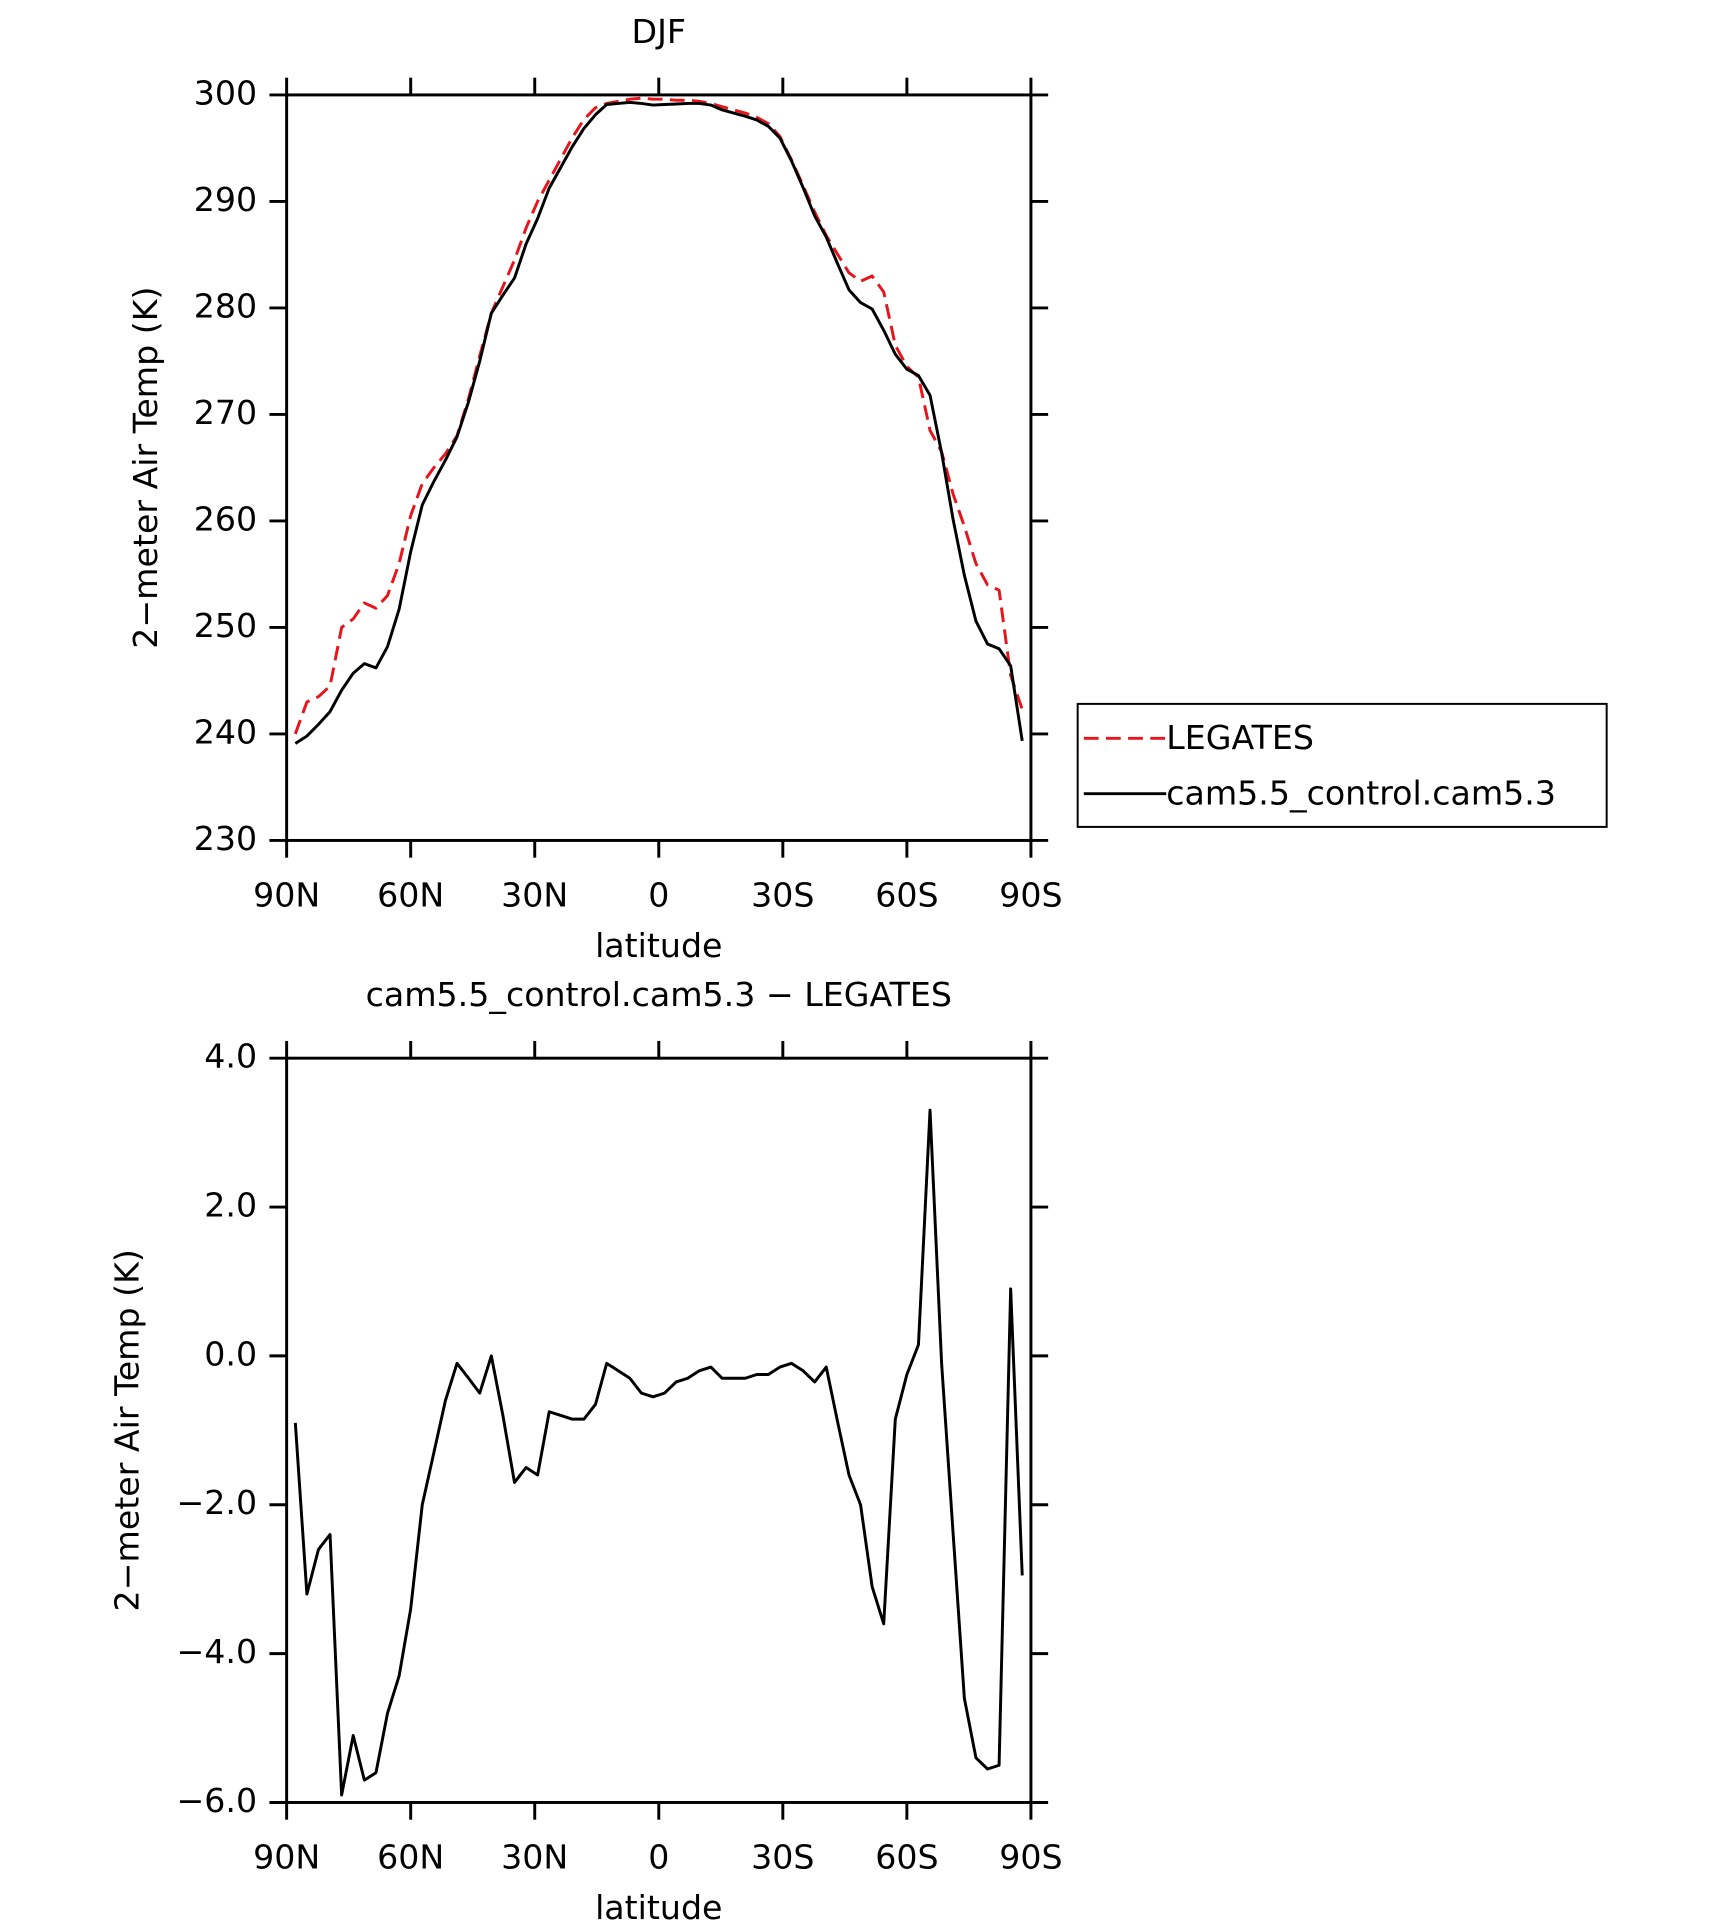  I want to click on chart-title: DJF, so click(659, 31).